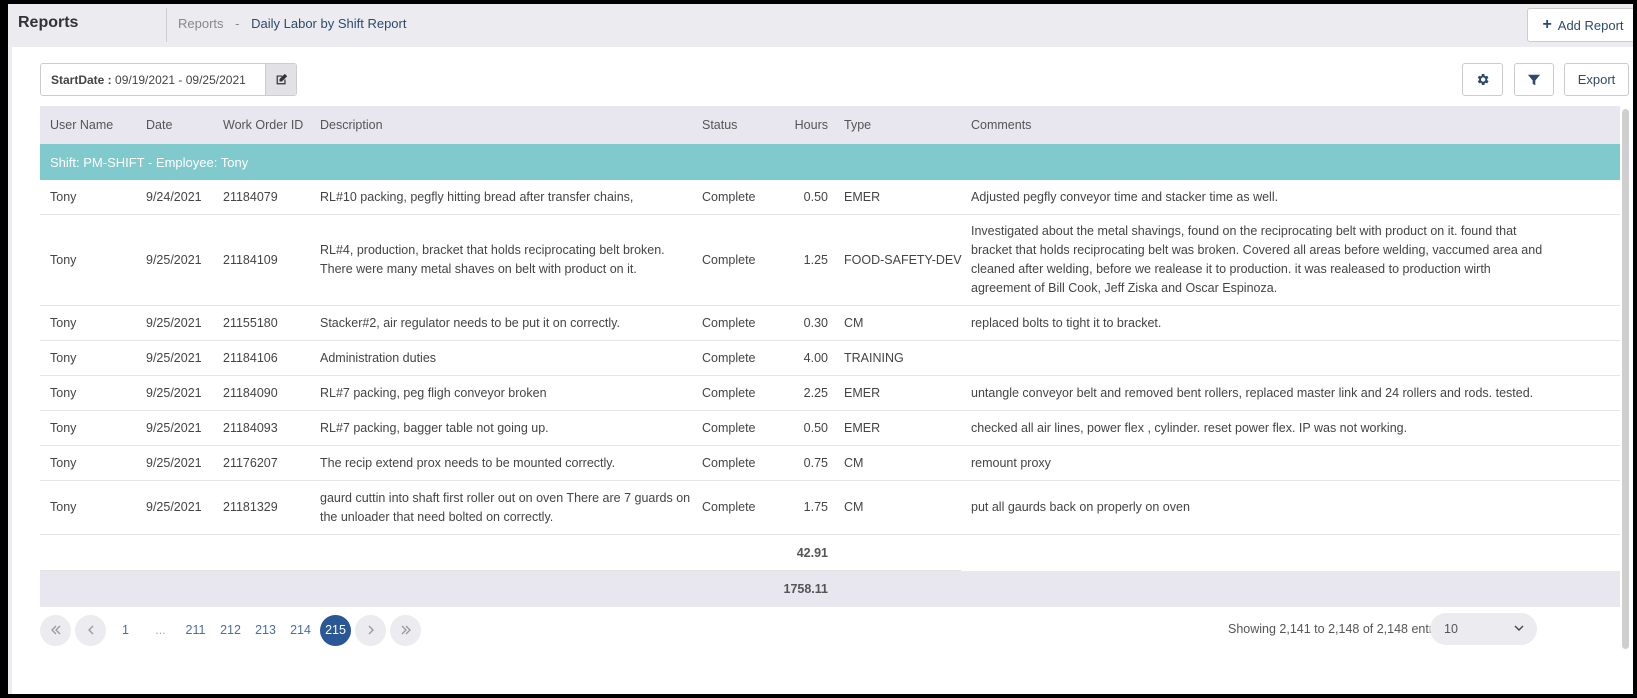 The height and width of the screenshot is (698, 1637). Describe the element at coordinates (500, 570) in the screenshot. I see `subtotal-divider` at that location.